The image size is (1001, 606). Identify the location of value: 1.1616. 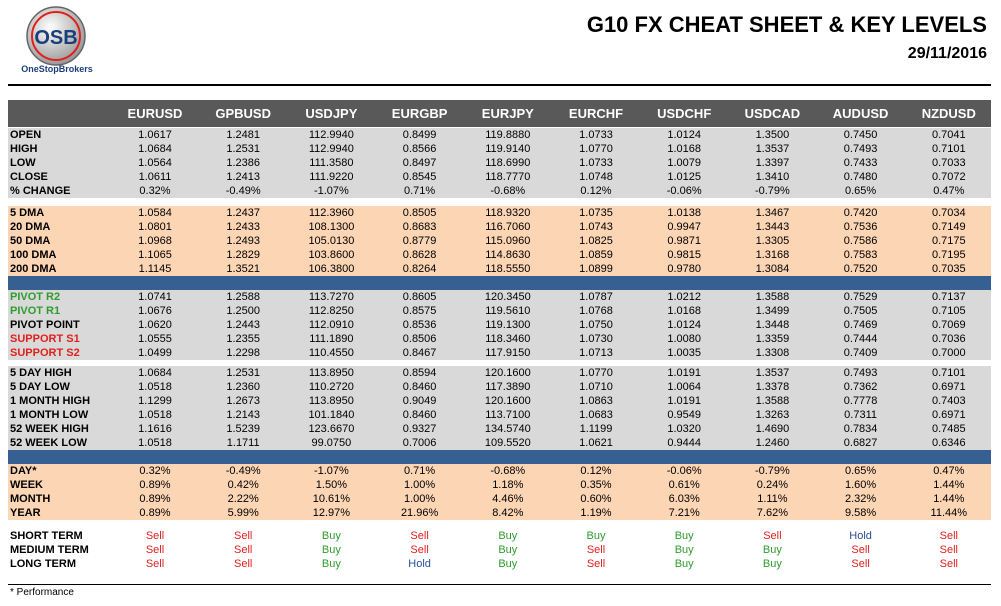
(155, 429).